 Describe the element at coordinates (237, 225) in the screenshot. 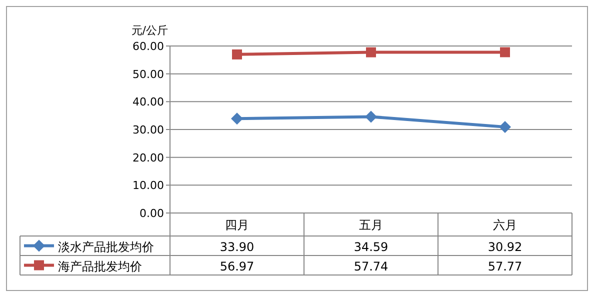

I see `x-tick-label: 四月` at that location.